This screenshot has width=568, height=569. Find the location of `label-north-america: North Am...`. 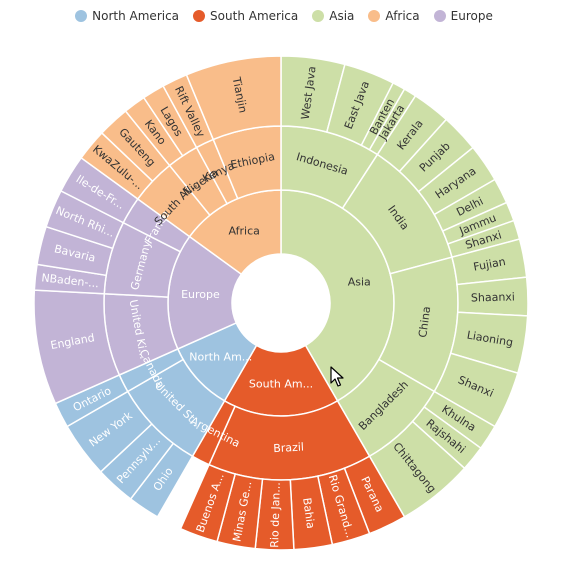

label-north-america: North Am... is located at coordinates (220, 357).